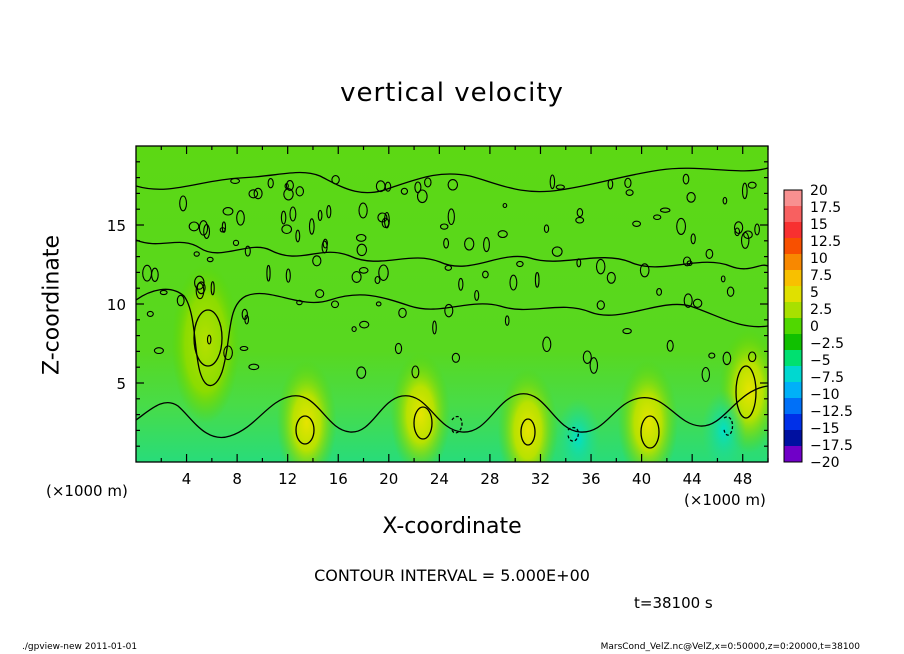 This screenshot has width=904, height=654. What do you see at coordinates (827, 378) in the screenshot?
I see `colorbar-label: −7.5` at bounding box center [827, 378].